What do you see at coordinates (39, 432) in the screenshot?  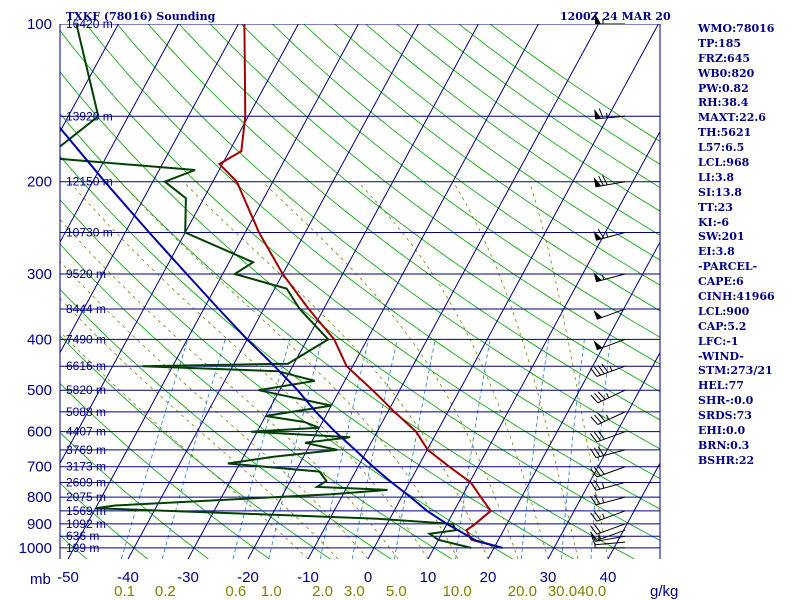 I see `pressure-tick-label: 600` at bounding box center [39, 432].